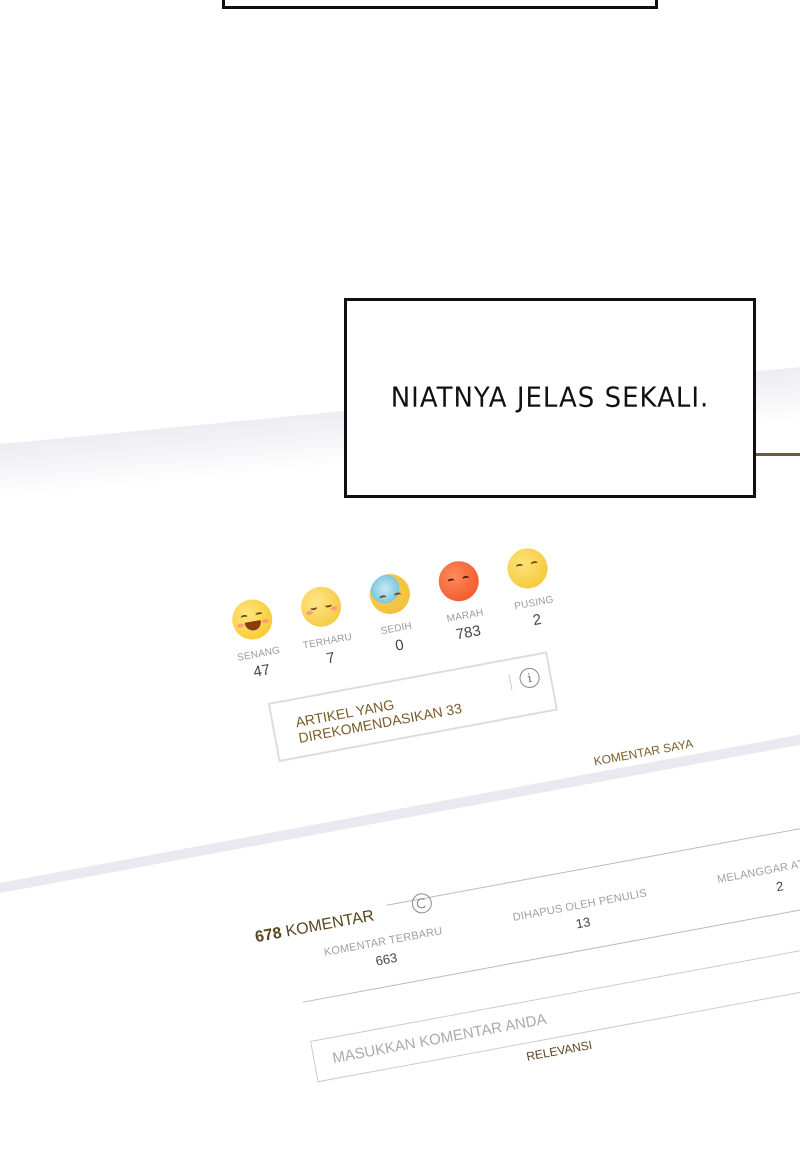  Describe the element at coordinates (439, 1039) in the screenshot. I see `comment-input-placeholder: MASUKKAN KOMENTAR ANDA` at that location.